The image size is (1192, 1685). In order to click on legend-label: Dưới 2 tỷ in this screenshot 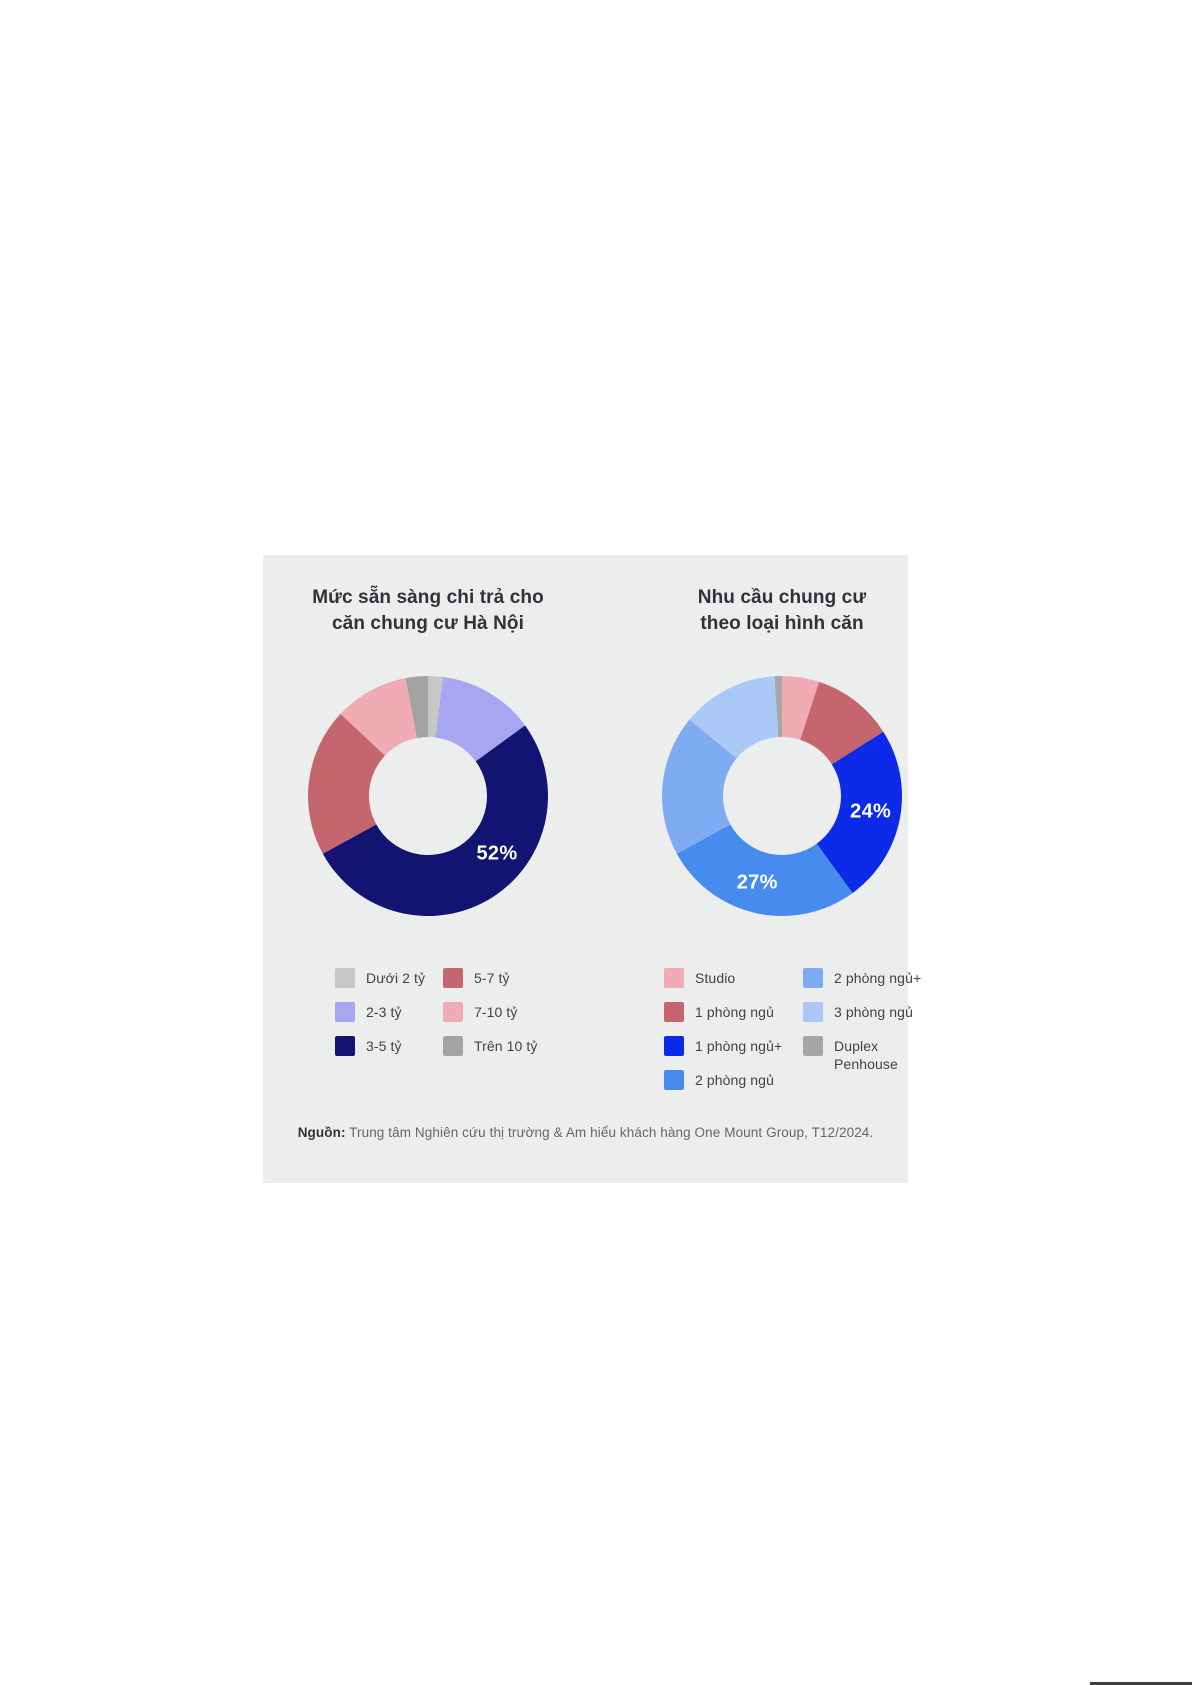, I will do `click(396, 978)`.